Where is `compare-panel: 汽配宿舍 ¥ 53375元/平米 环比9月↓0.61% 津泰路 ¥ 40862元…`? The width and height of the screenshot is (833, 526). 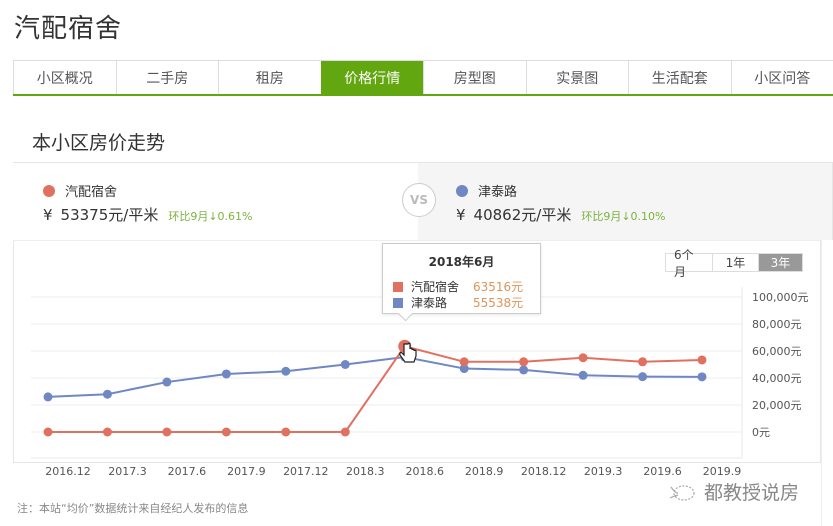 compare-panel: 汽配宿舍 ¥ 53375元/平米 环比9月↓0.61% 津泰路 ¥ 40862元… is located at coordinates (423, 201).